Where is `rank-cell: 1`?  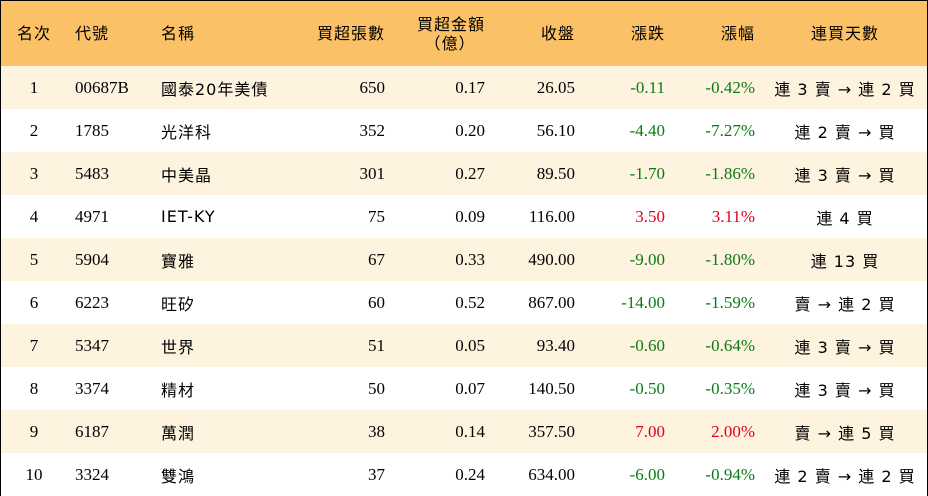
rank-cell: 1 is located at coordinates (34, 87).